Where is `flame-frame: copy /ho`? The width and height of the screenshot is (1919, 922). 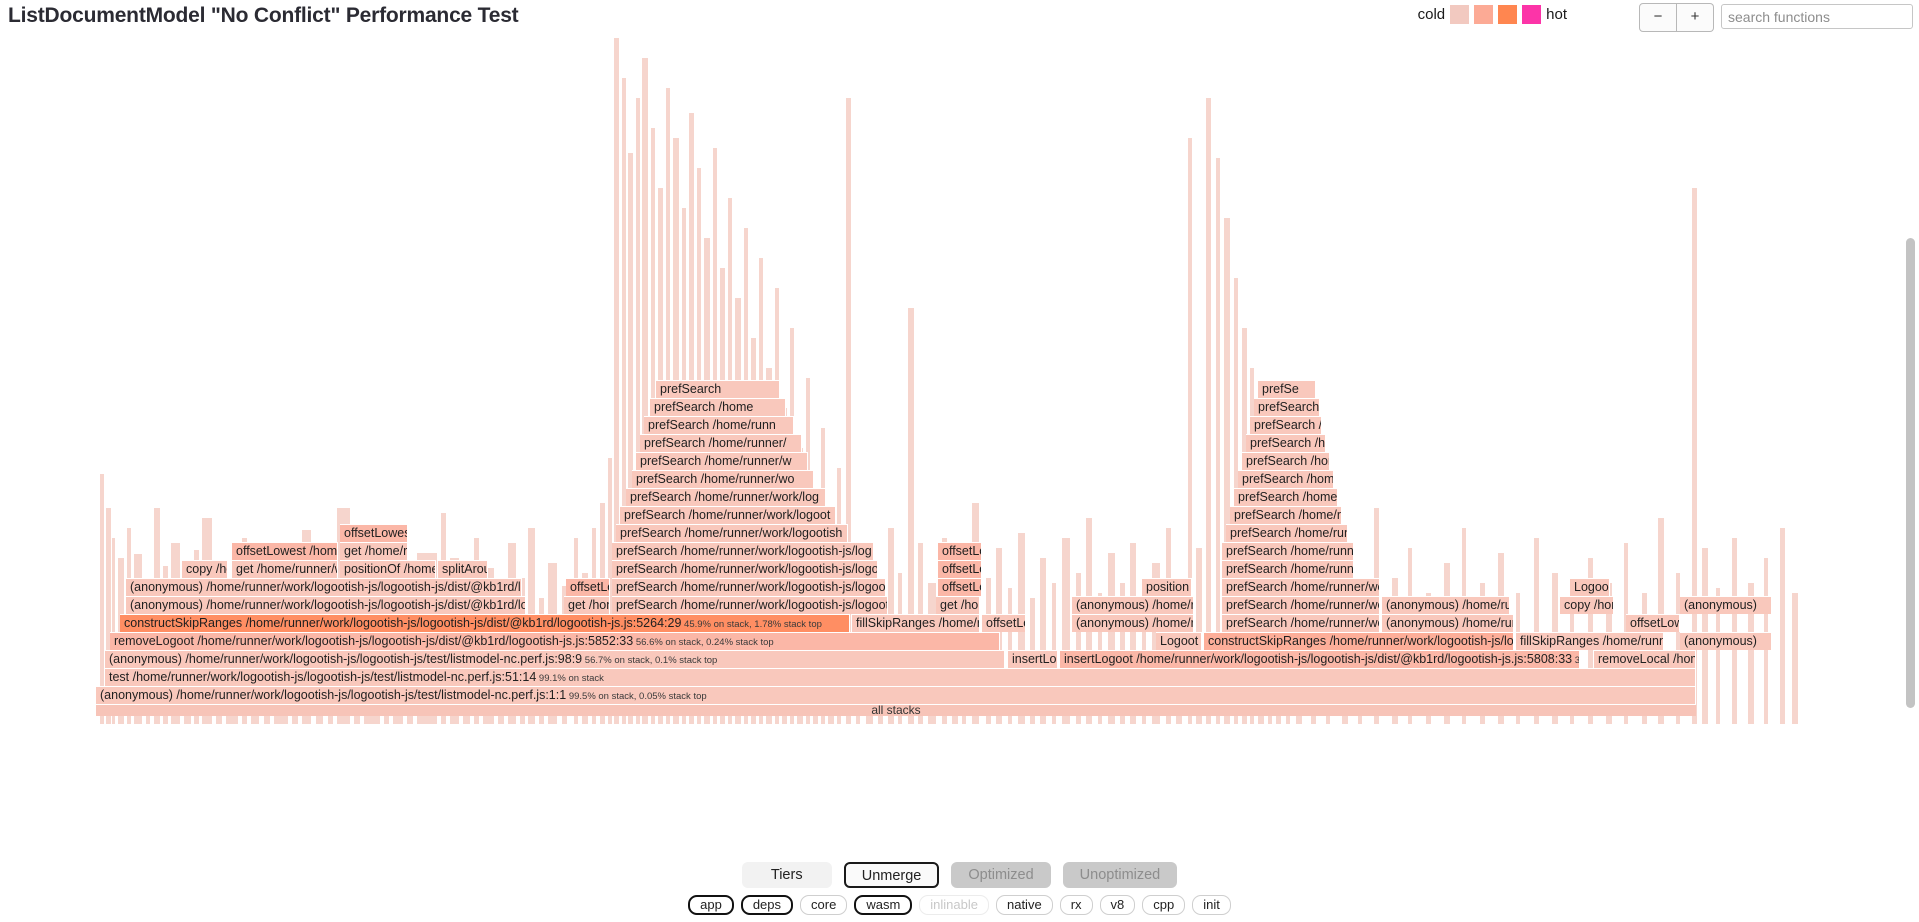
flame-frame: copy /ho is located at coordinates (205, 569).